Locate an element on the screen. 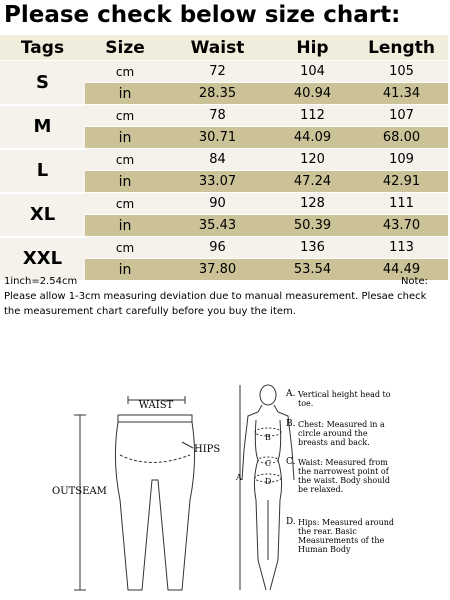  note-label: Note: is located at coordinates (414, 281).